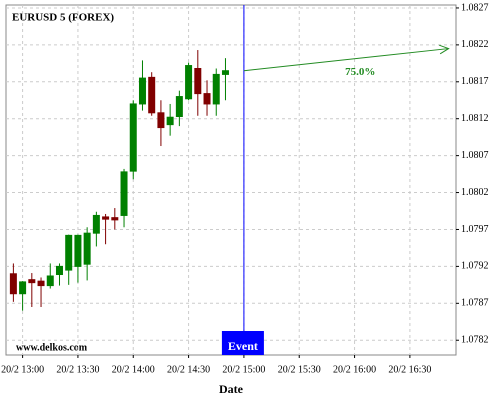 The width and height of the screenshot is (500, 400). I want to click on x-tick-label: 20/2 16:30, so click(409, 369).